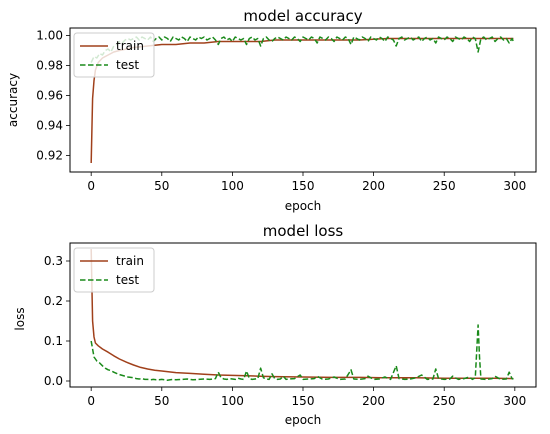 Image resolution: width=550 pixels, height=434 pixels. I want to click on loss-y-axis-label: loss, so click(20, 318).